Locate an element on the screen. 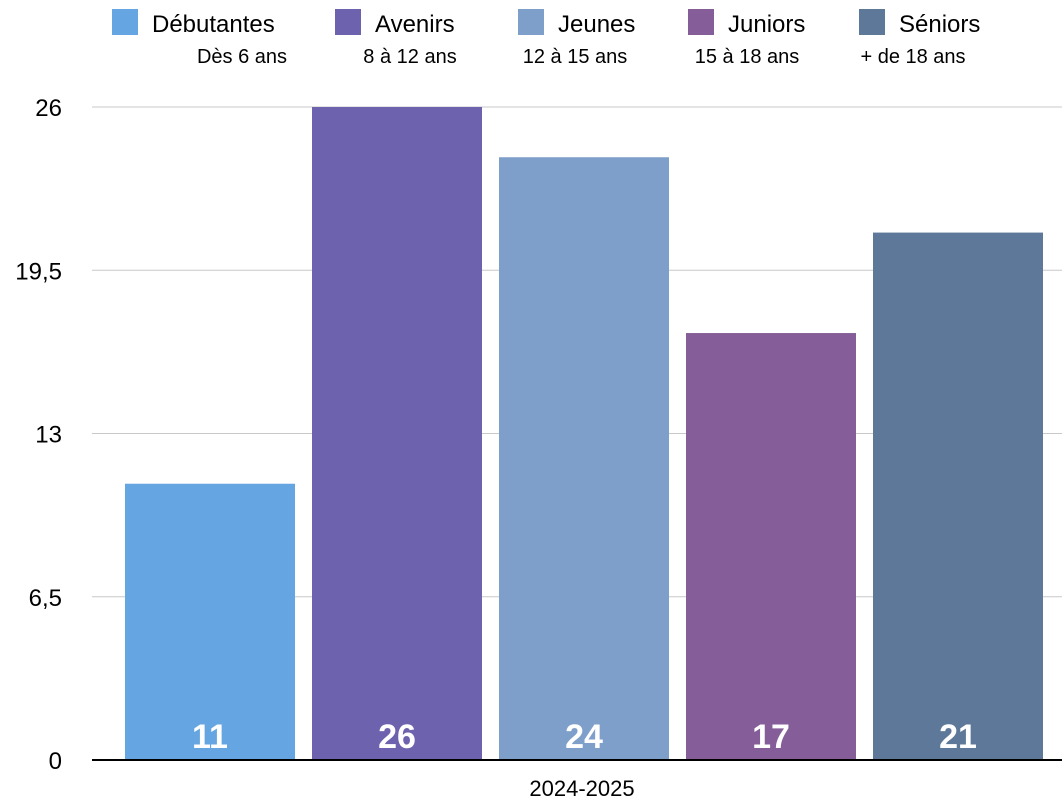 This screenshot has width=1062, height=800. bar-value-label: 17 is located at coordinates (771, 737).